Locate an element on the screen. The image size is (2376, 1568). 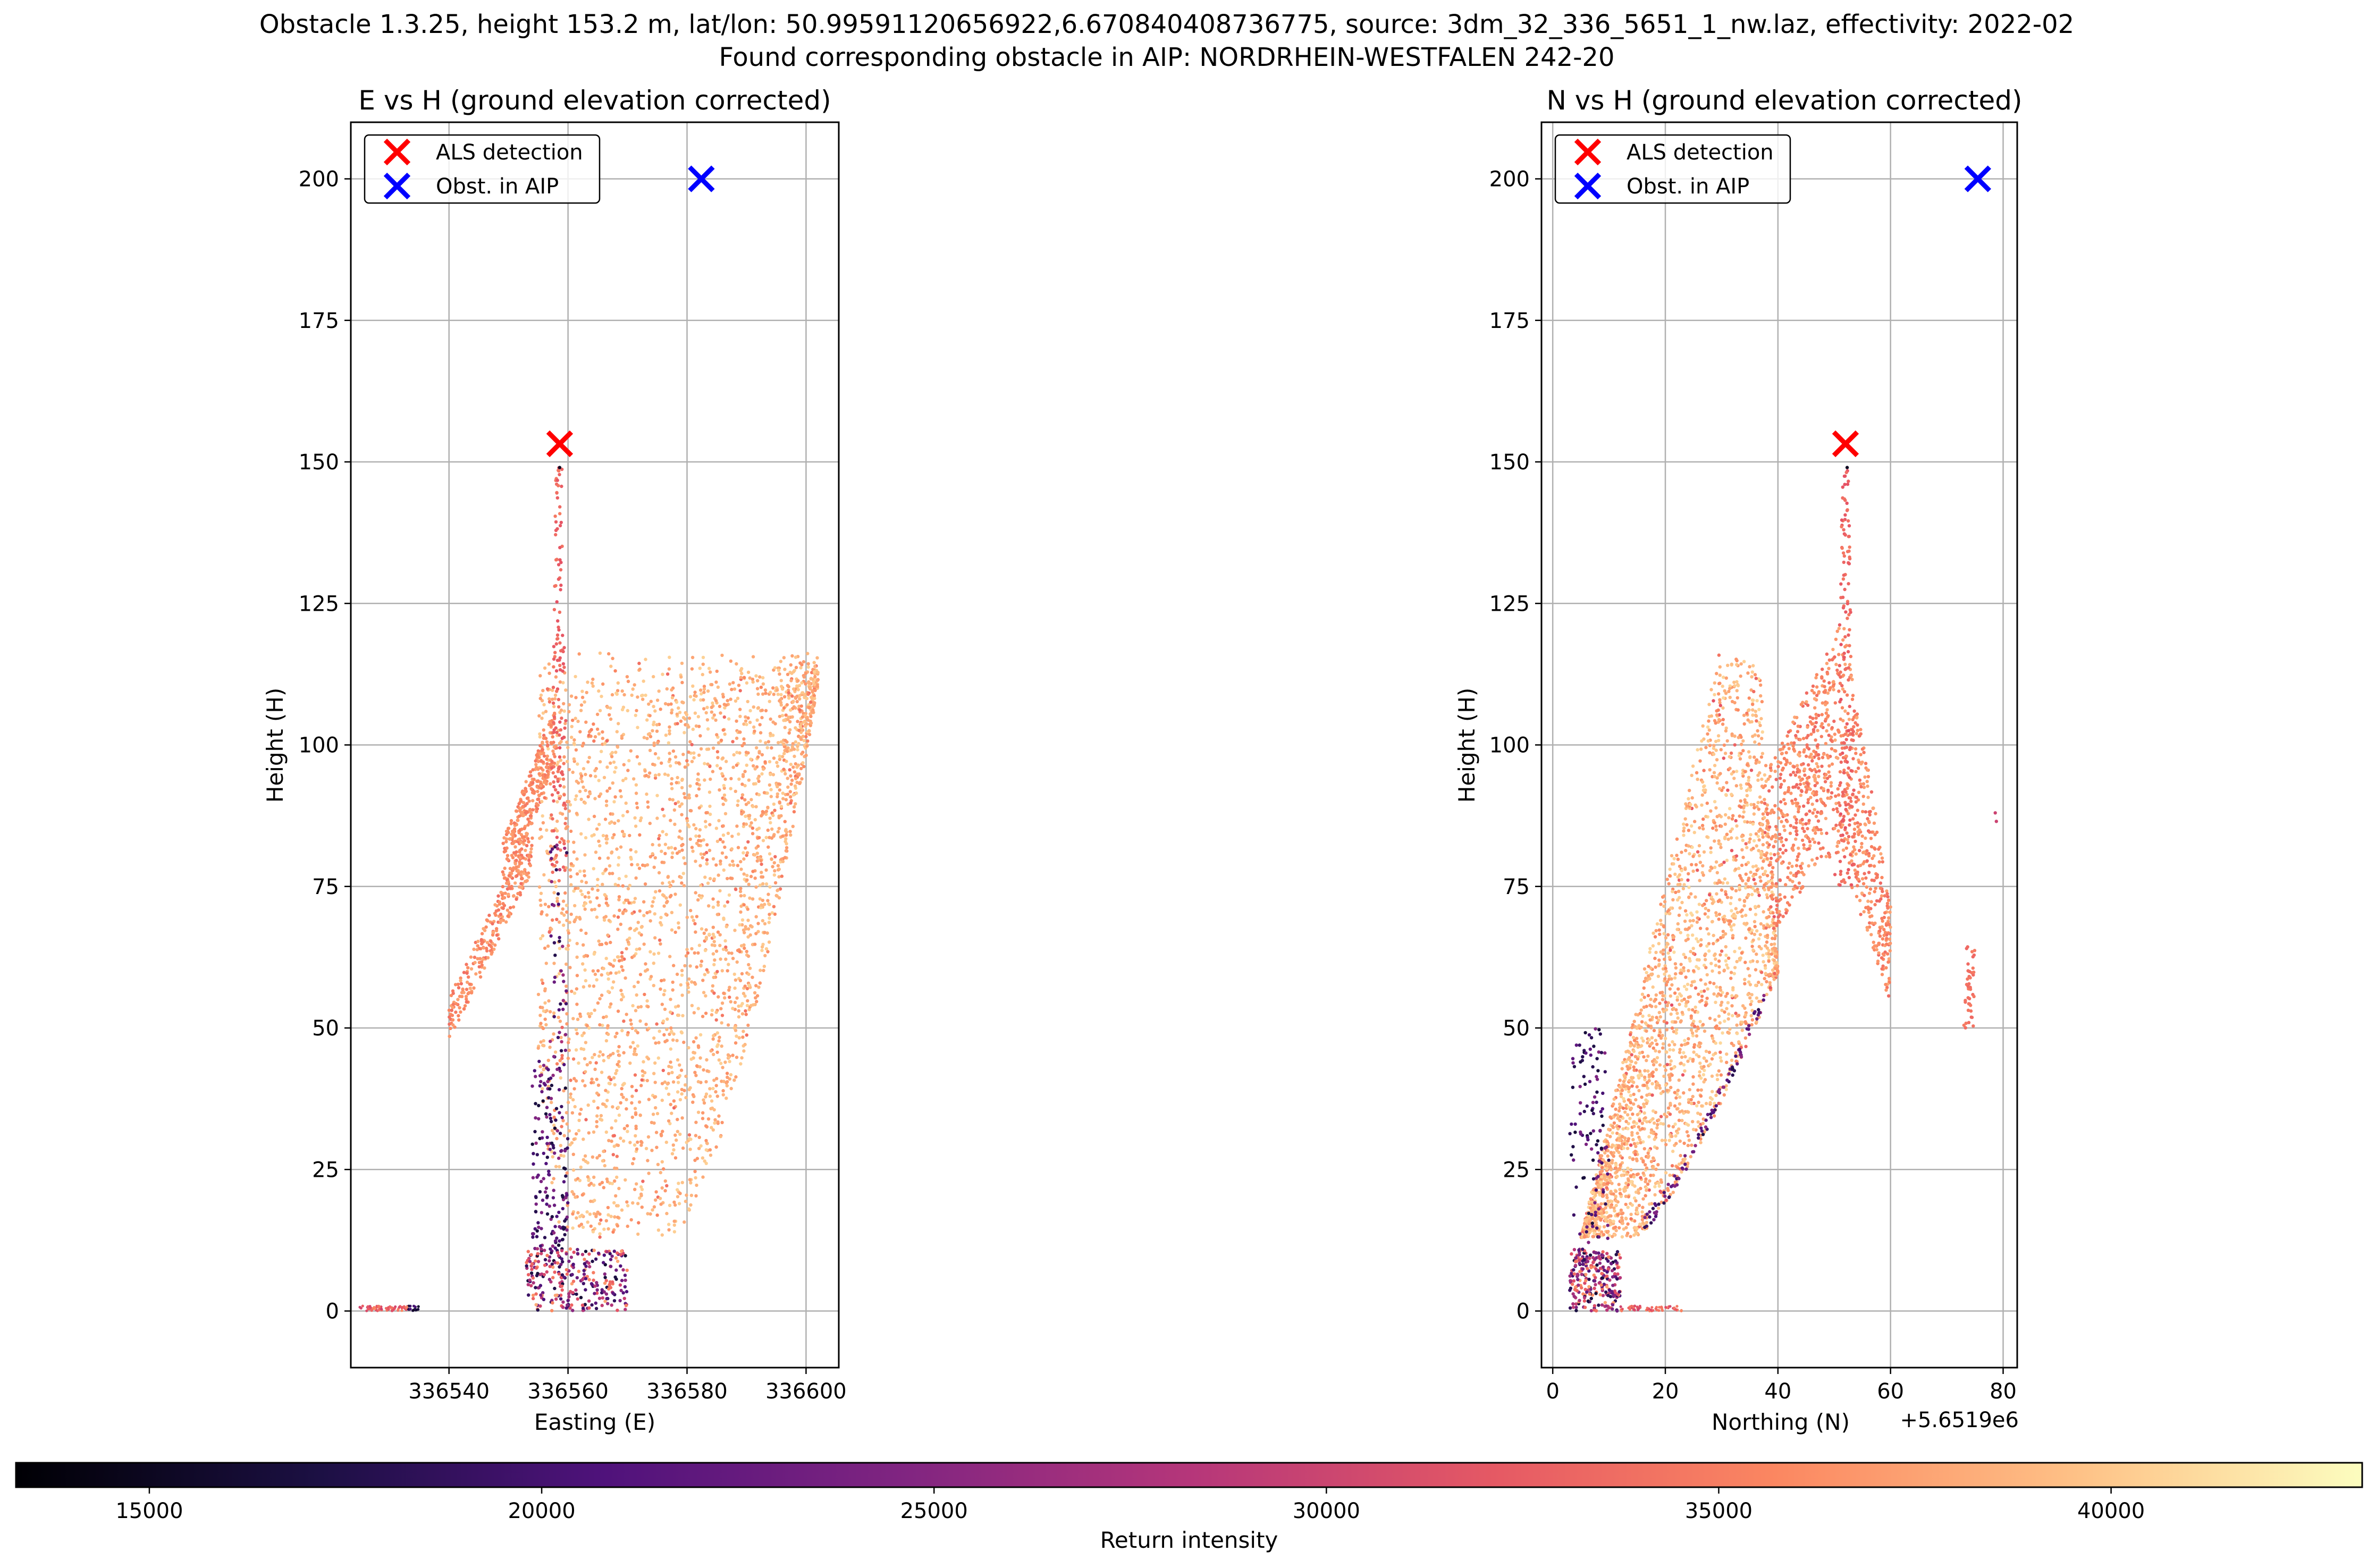
x-tick-label: 336600 is located at coordinates (806, 1391).